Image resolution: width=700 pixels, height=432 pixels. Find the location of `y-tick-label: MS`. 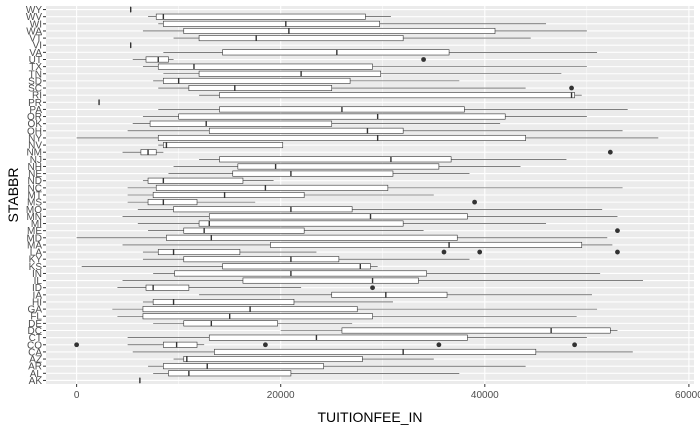

y-tick-label: MS is located at coordinates (34, 203).